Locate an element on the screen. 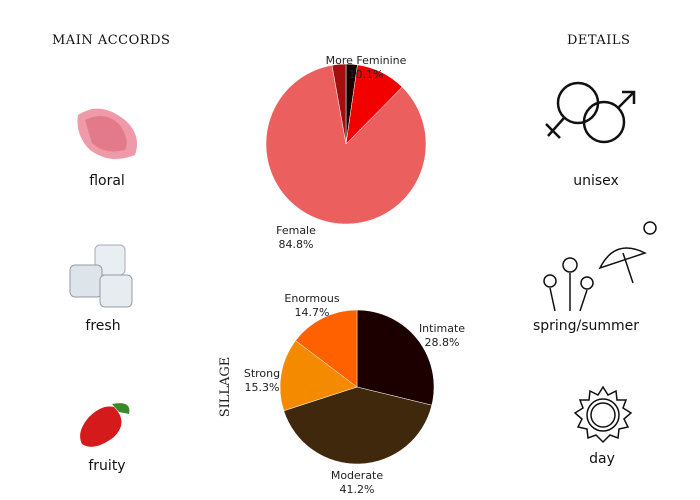 The height and width of the screenshot is (500, 700). slice-percent: 84.8% is located at coordinates (296, 244).